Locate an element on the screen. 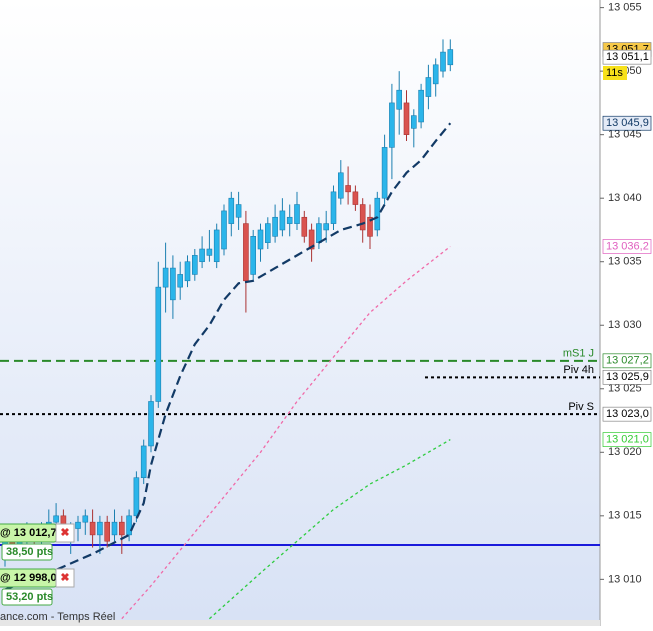 This screenshot has height=631, width=653. y-tick-label: 13 040 is located at coordinates (625, 198).